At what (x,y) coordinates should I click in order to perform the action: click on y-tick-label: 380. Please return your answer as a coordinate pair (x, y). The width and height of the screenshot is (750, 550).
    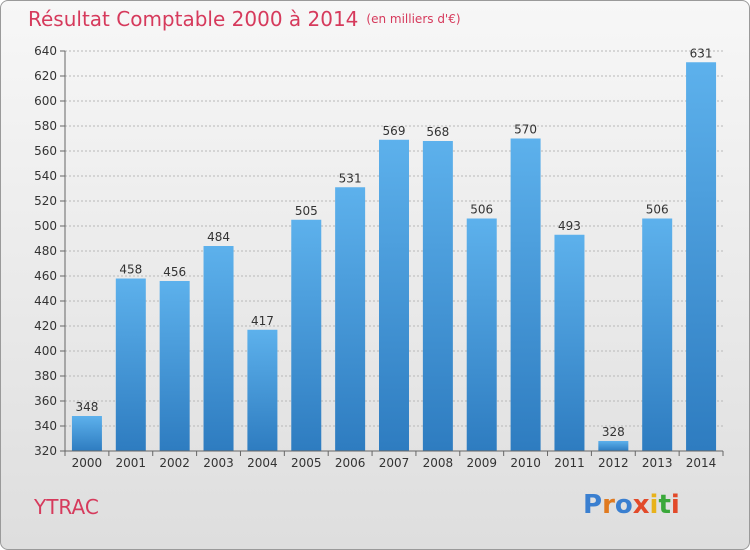
    Looking at the image, I should click on (45, 376).